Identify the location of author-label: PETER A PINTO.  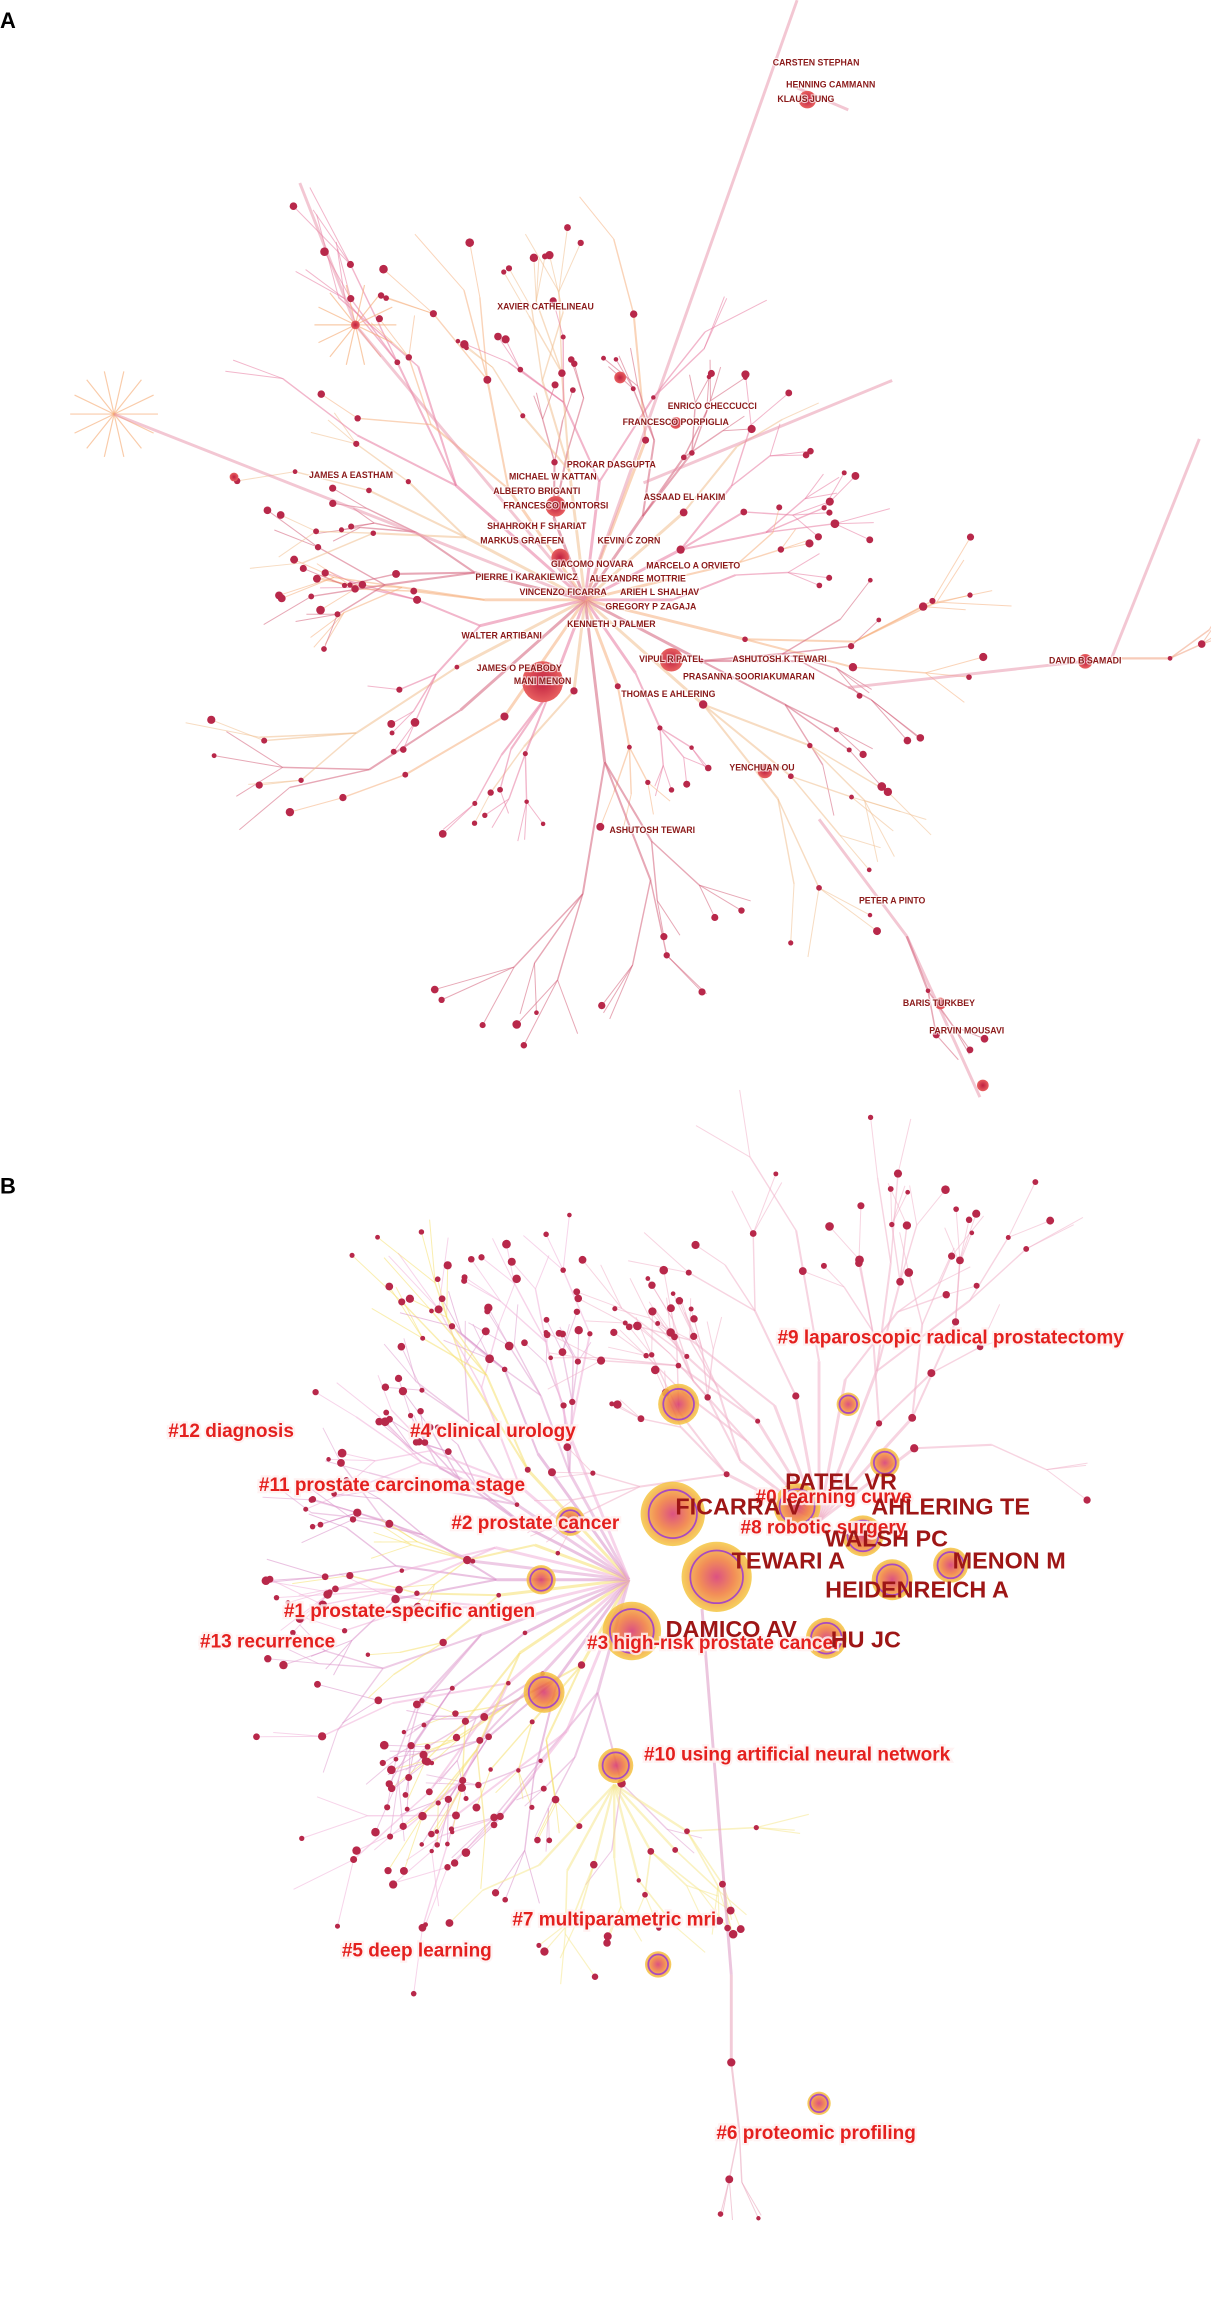
(892, 900).